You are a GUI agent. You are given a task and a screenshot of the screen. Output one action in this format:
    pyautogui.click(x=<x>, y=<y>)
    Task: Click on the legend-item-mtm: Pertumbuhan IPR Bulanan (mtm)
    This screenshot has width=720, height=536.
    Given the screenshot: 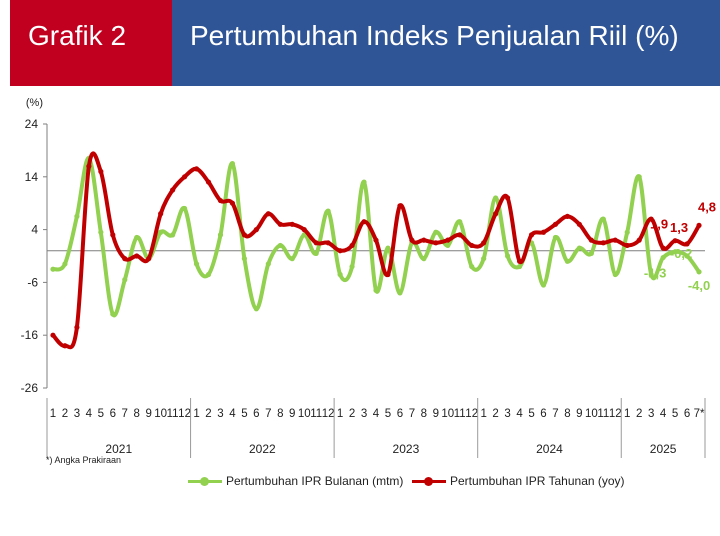 What is the action you would take?
    pyautogui.click(x=295, y=481)
    